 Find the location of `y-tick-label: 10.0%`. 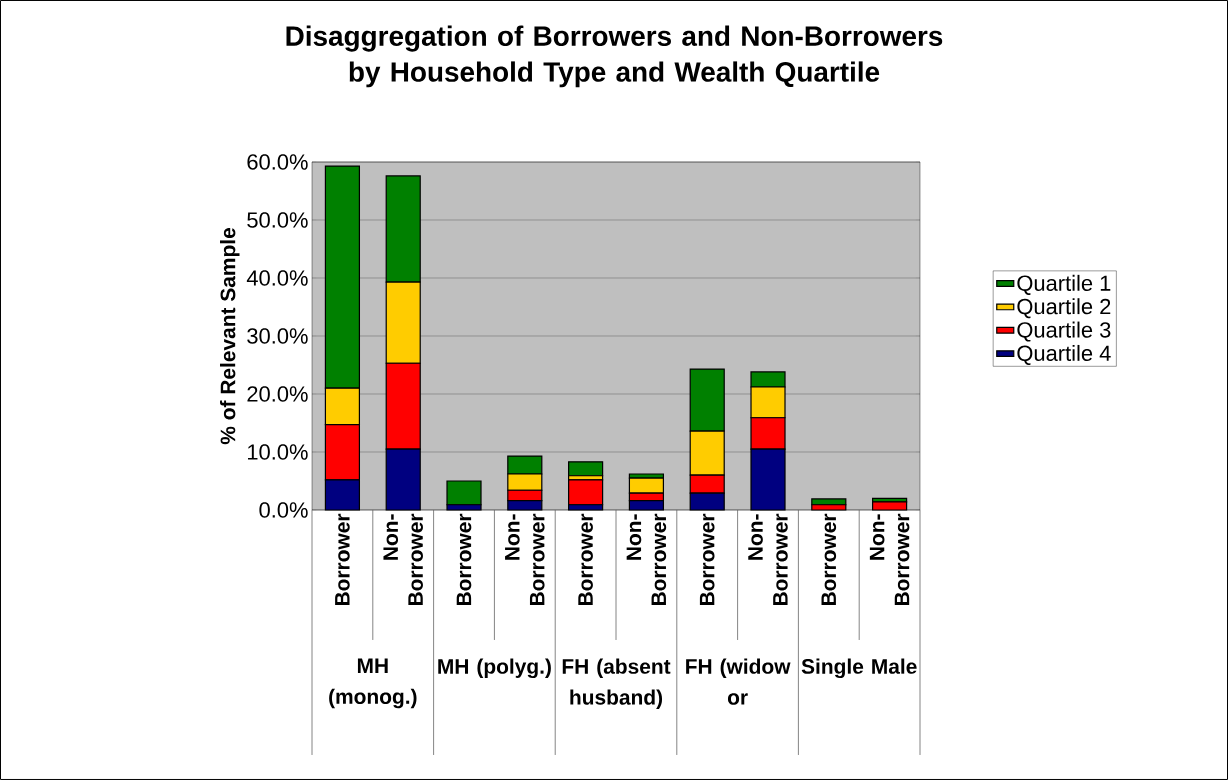

y-tick-label: 10.0% is located at coordinates (278, 452).